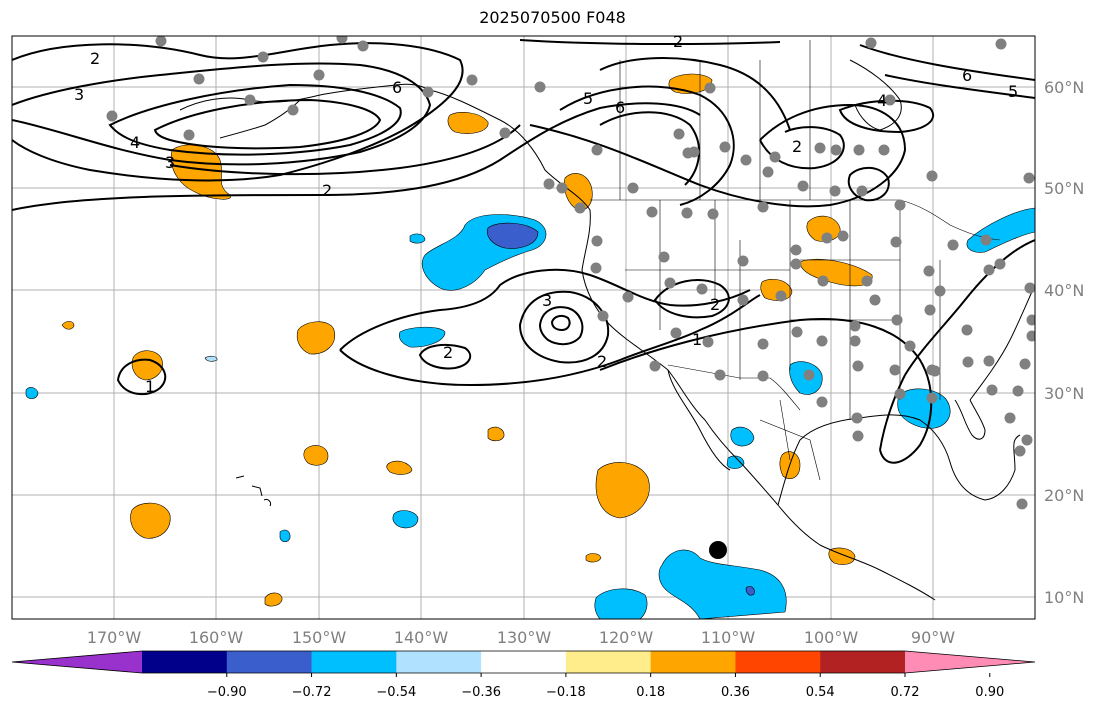  I want to click on lat-label: 50°N, so click(1064, 188).